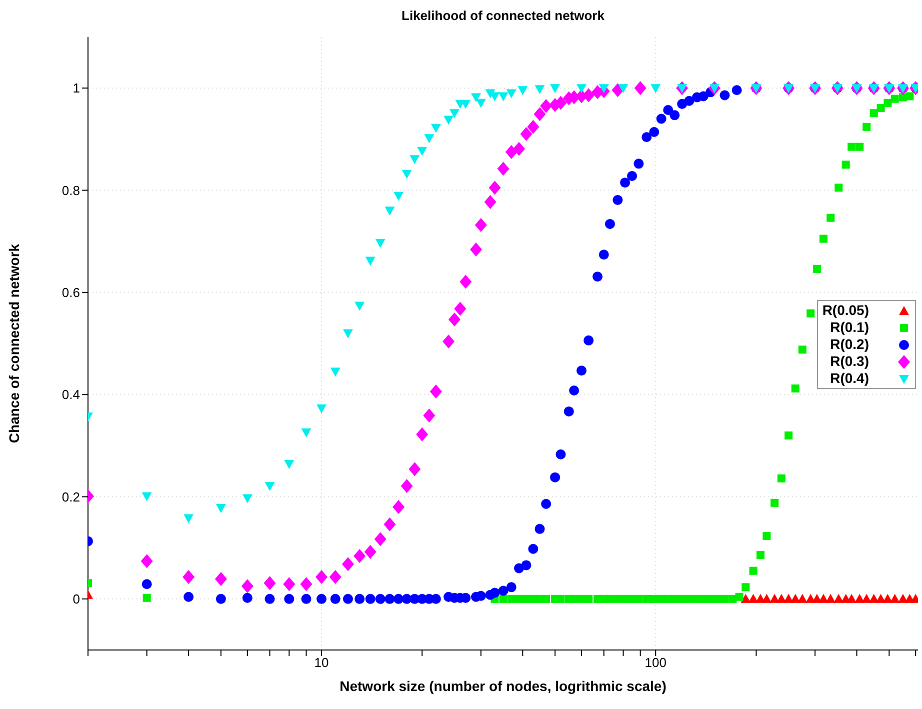  I want to click on chart-title: Likelihood of connected network, so click(503, 15).